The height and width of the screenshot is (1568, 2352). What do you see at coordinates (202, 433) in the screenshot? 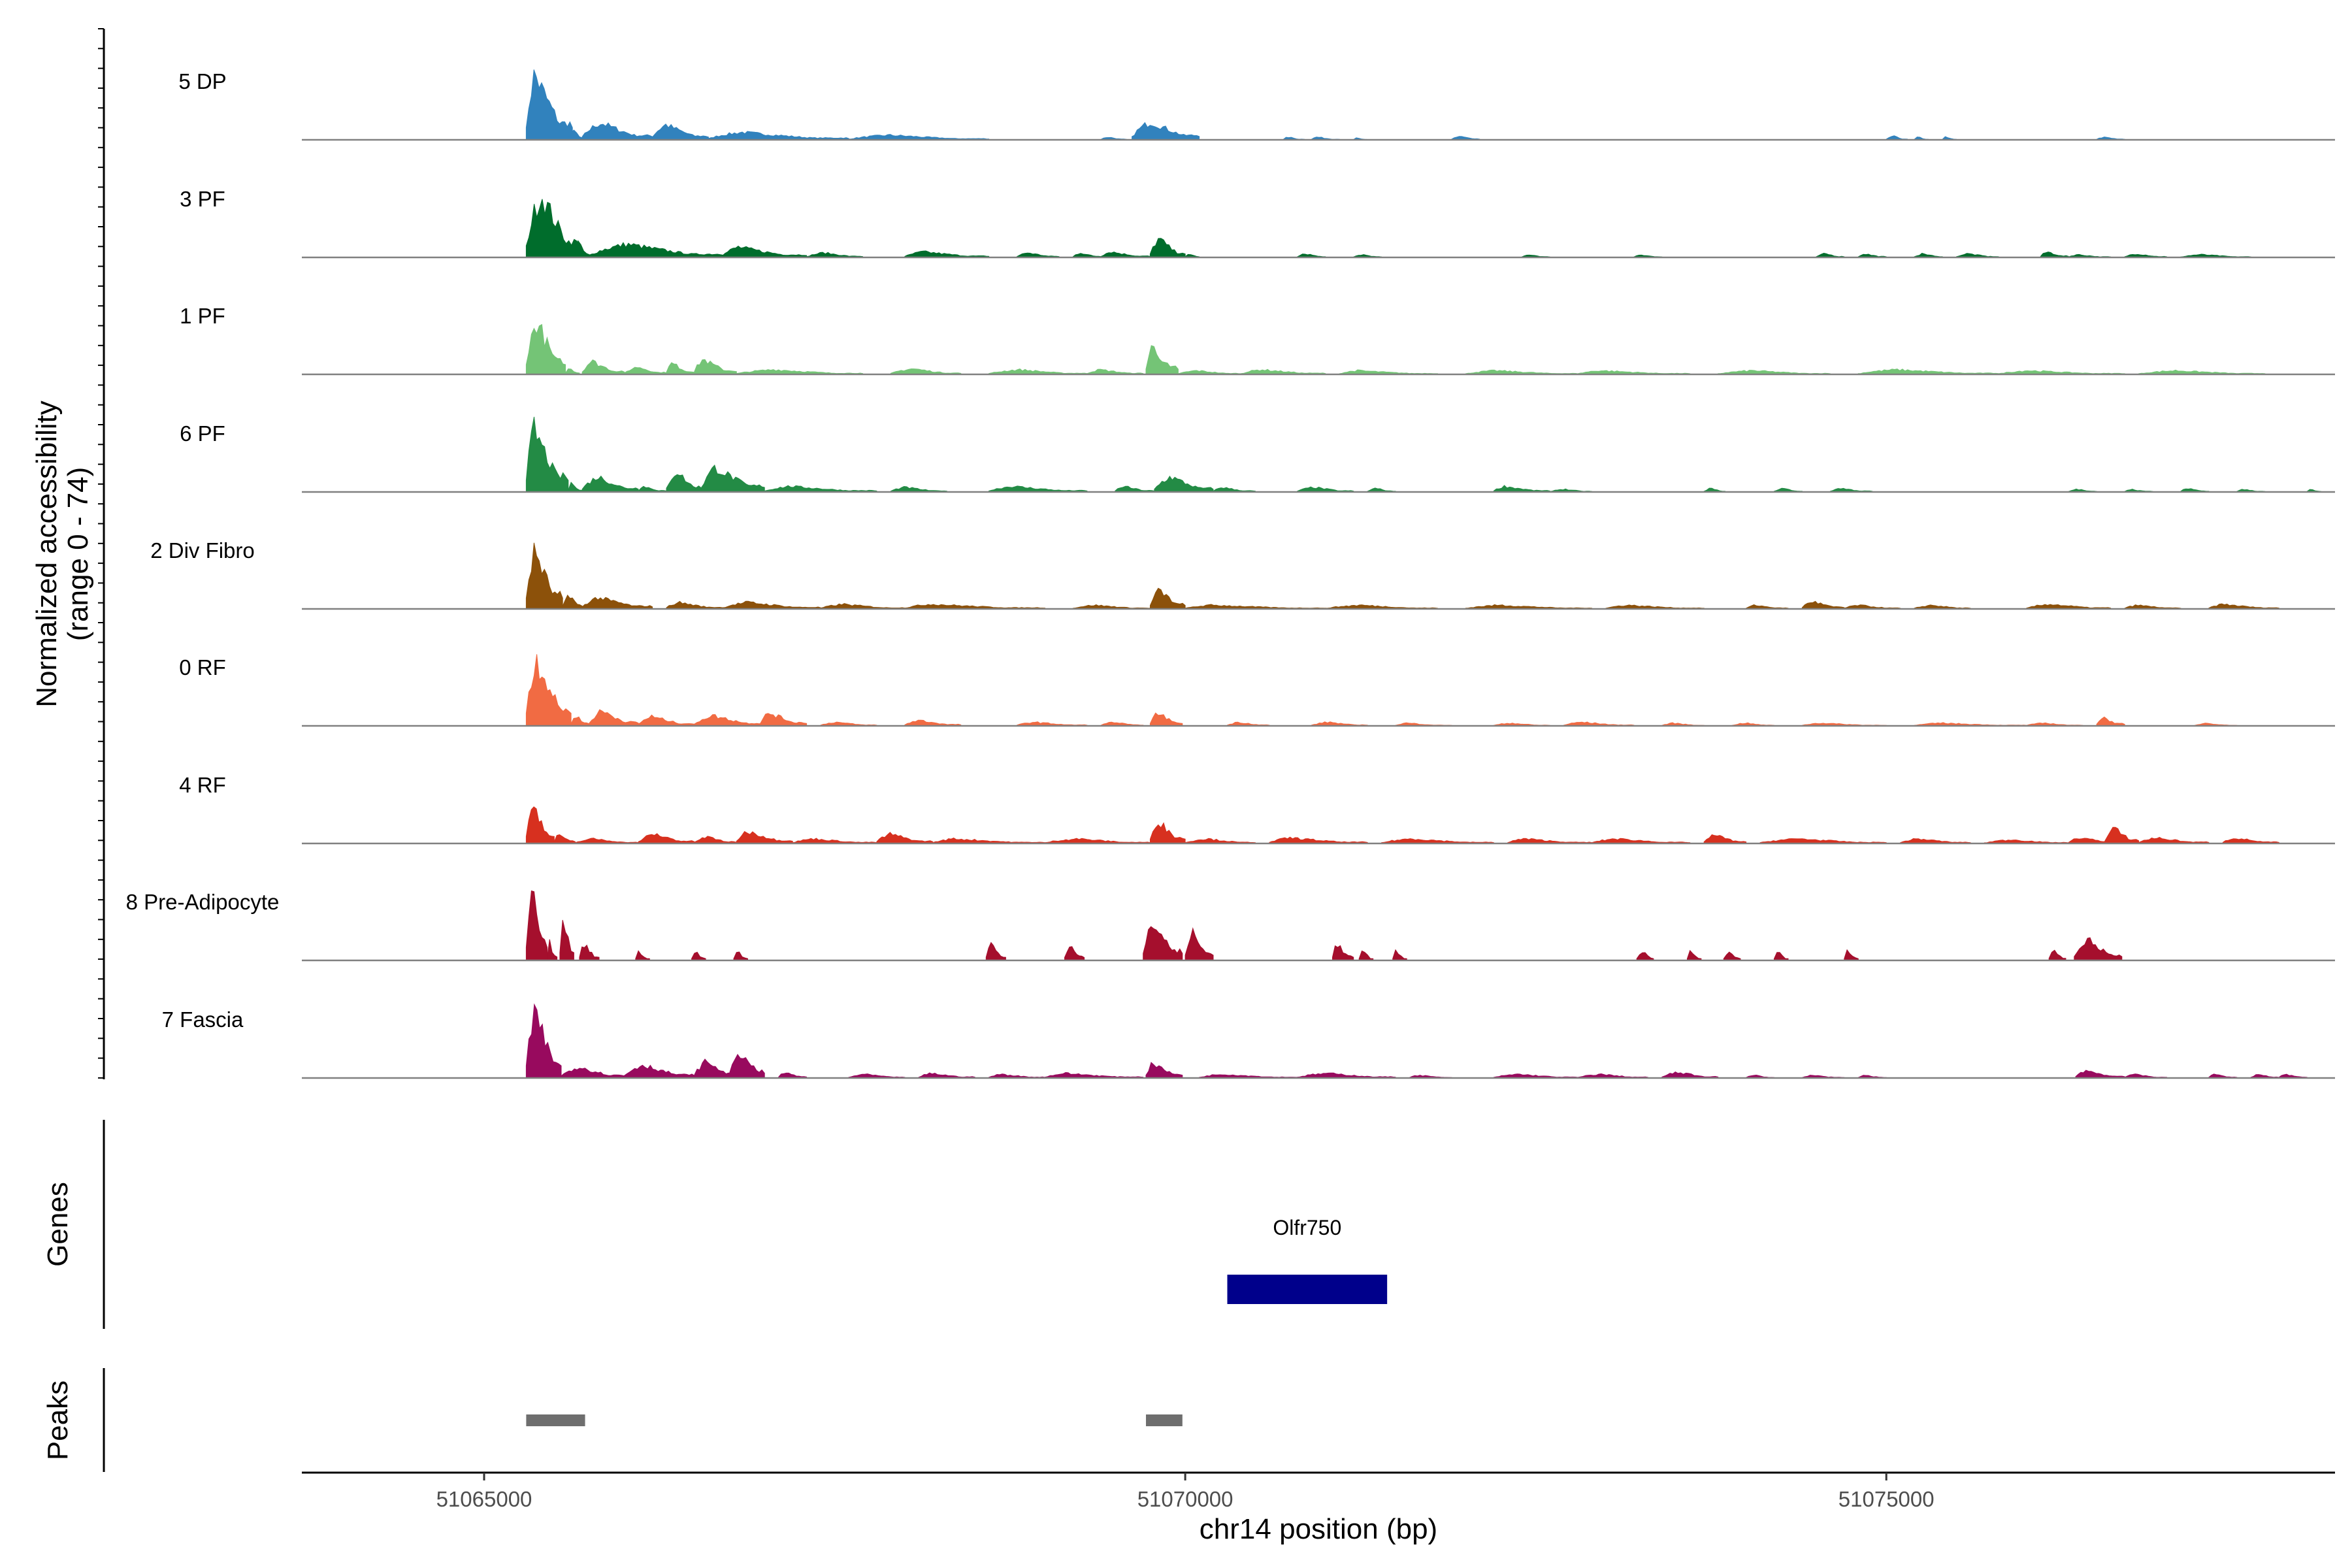
I see `track-label: 6 PF` at bounding box center [202, 433].